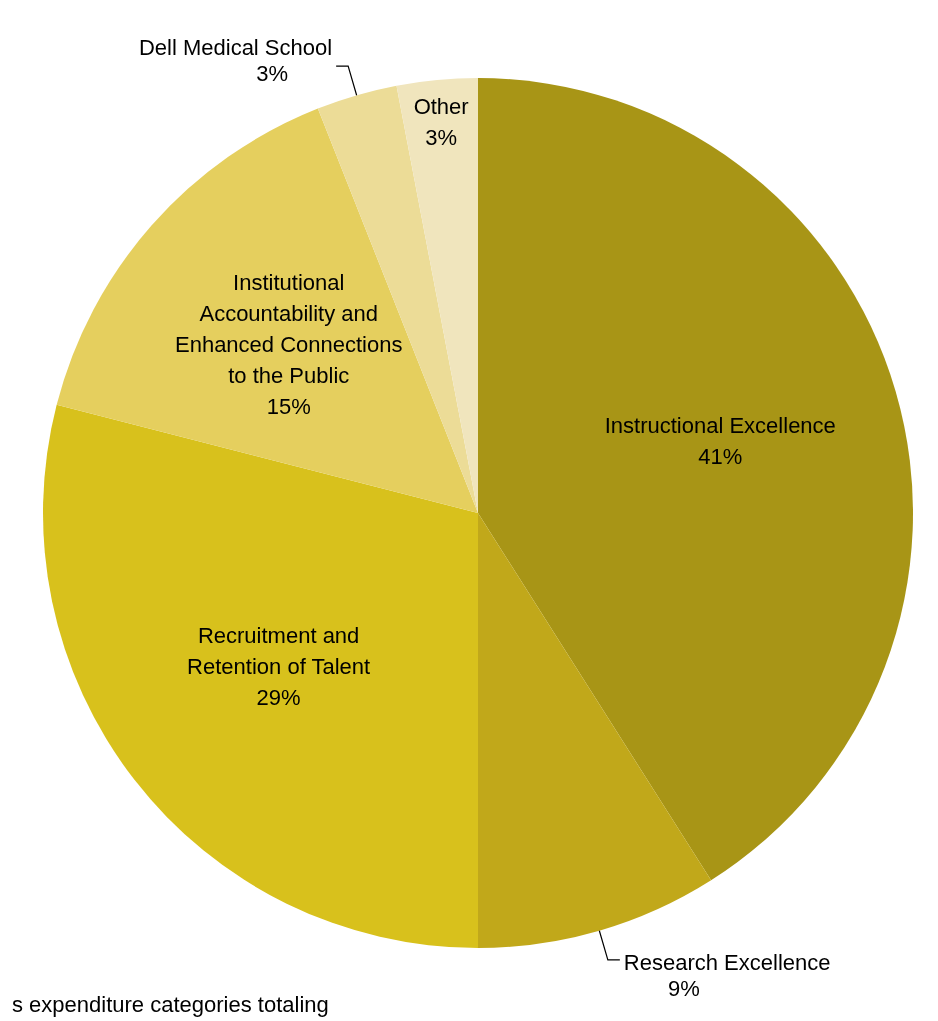 This screenshot has height=1021, width=938. Describe the element at coordinates (289, 328) in the screenshot. I see `slice-label: Institutional Accountability and Enhanced Connections to the Public` at that location.